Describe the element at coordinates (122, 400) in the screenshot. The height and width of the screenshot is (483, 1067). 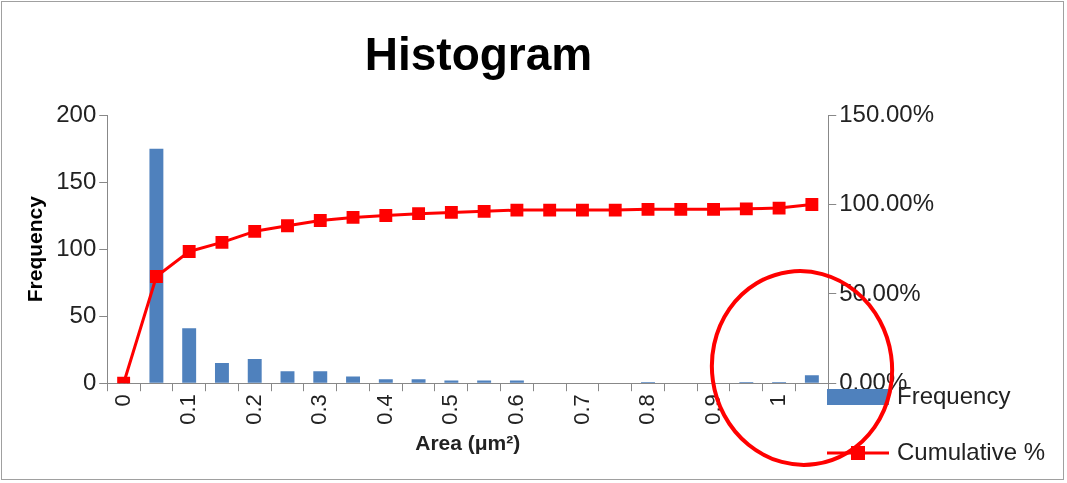
I see `x-tick-label: 0` at that location.